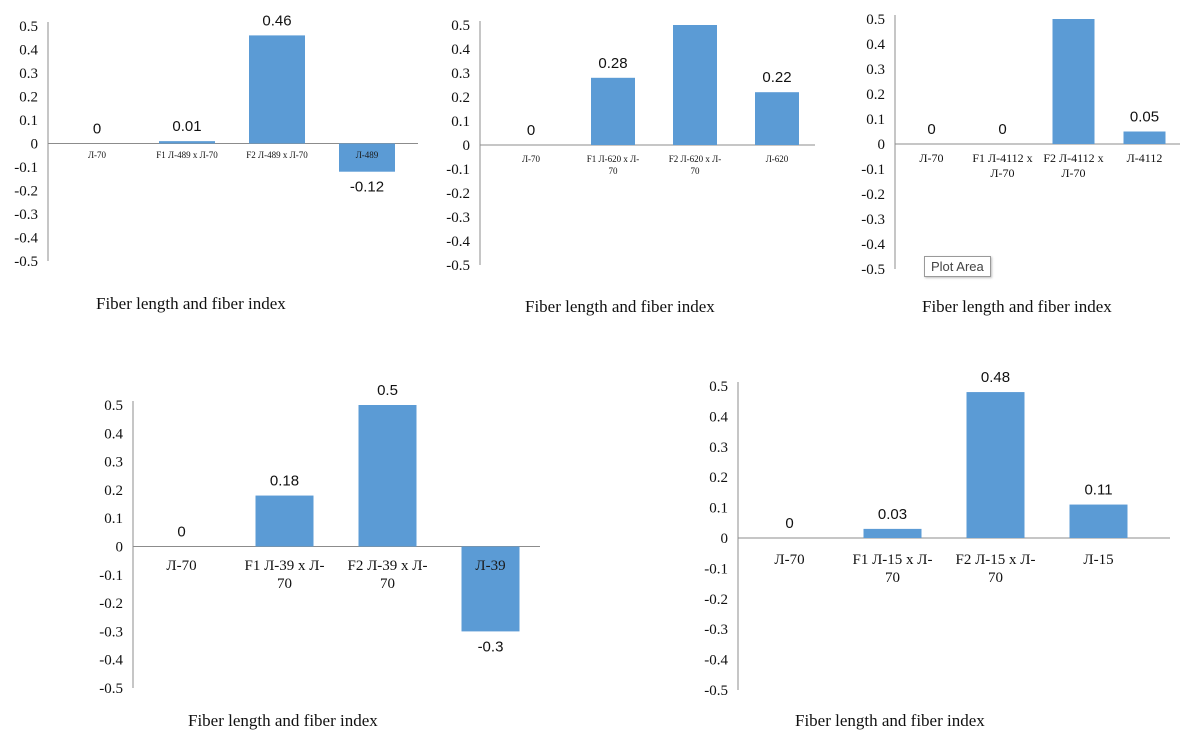 This screenshot has height=732, width=1190. I want to click on category-label: F2 Л-4112 x, so click(1073, 158).